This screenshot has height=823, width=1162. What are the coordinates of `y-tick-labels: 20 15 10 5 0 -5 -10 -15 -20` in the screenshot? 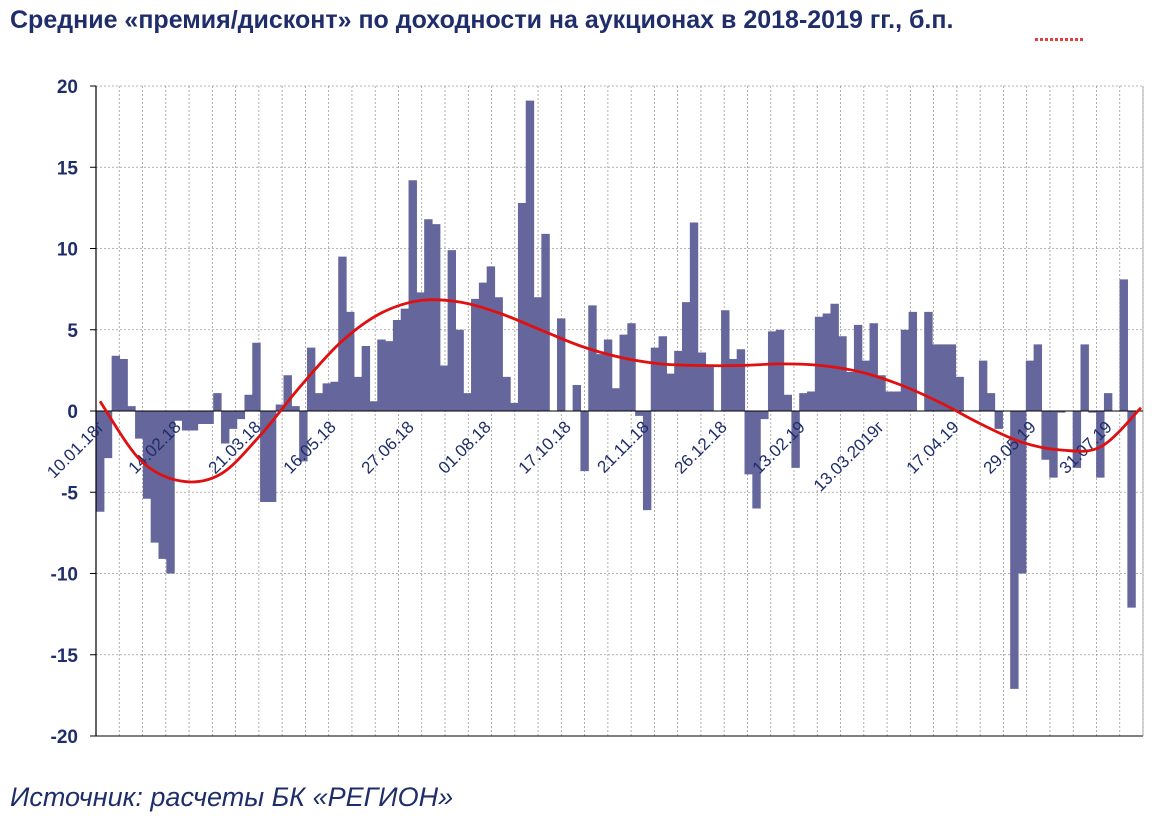 It's located at (65, 412).